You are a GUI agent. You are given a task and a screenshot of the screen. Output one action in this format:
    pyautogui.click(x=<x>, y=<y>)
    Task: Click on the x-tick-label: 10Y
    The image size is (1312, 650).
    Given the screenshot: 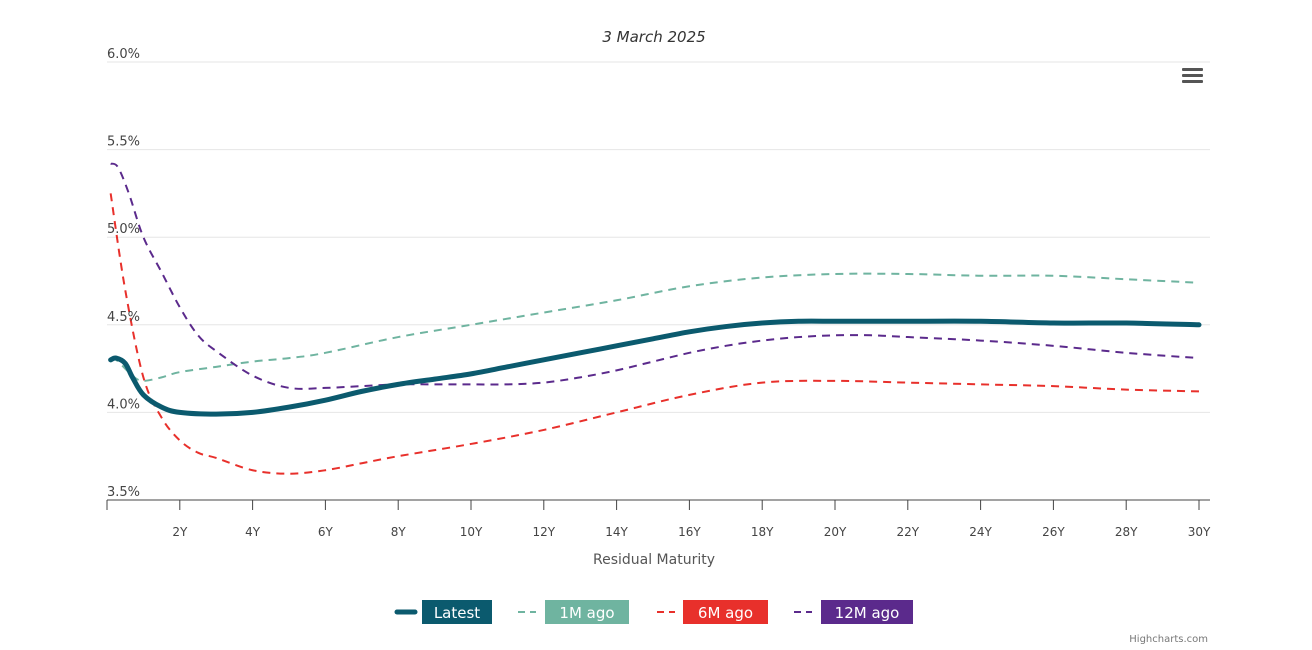 What is the action you would take?
    pyautogui.click(x=471, y=532)
    